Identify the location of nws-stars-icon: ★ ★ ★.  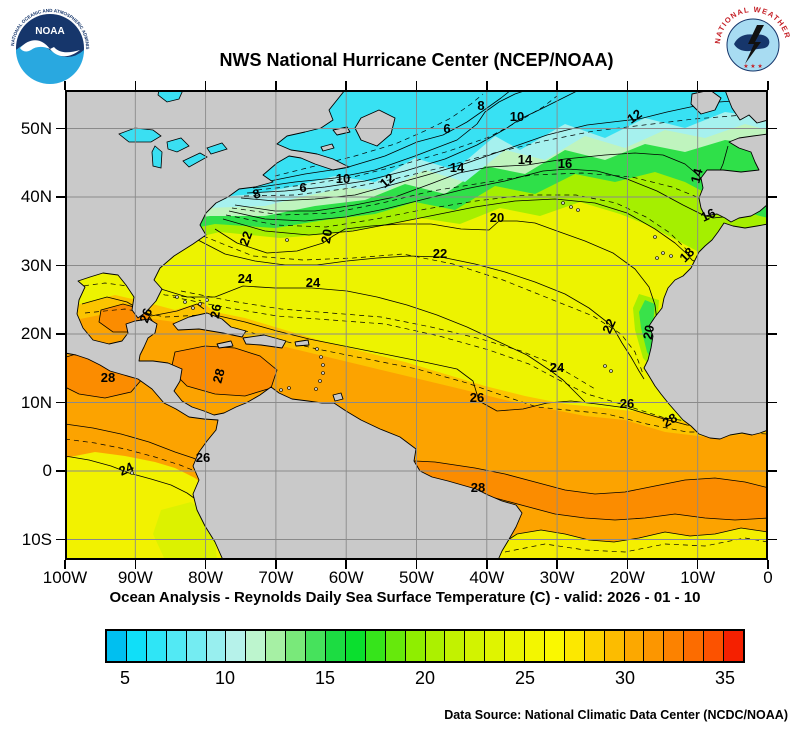
(752, 66).